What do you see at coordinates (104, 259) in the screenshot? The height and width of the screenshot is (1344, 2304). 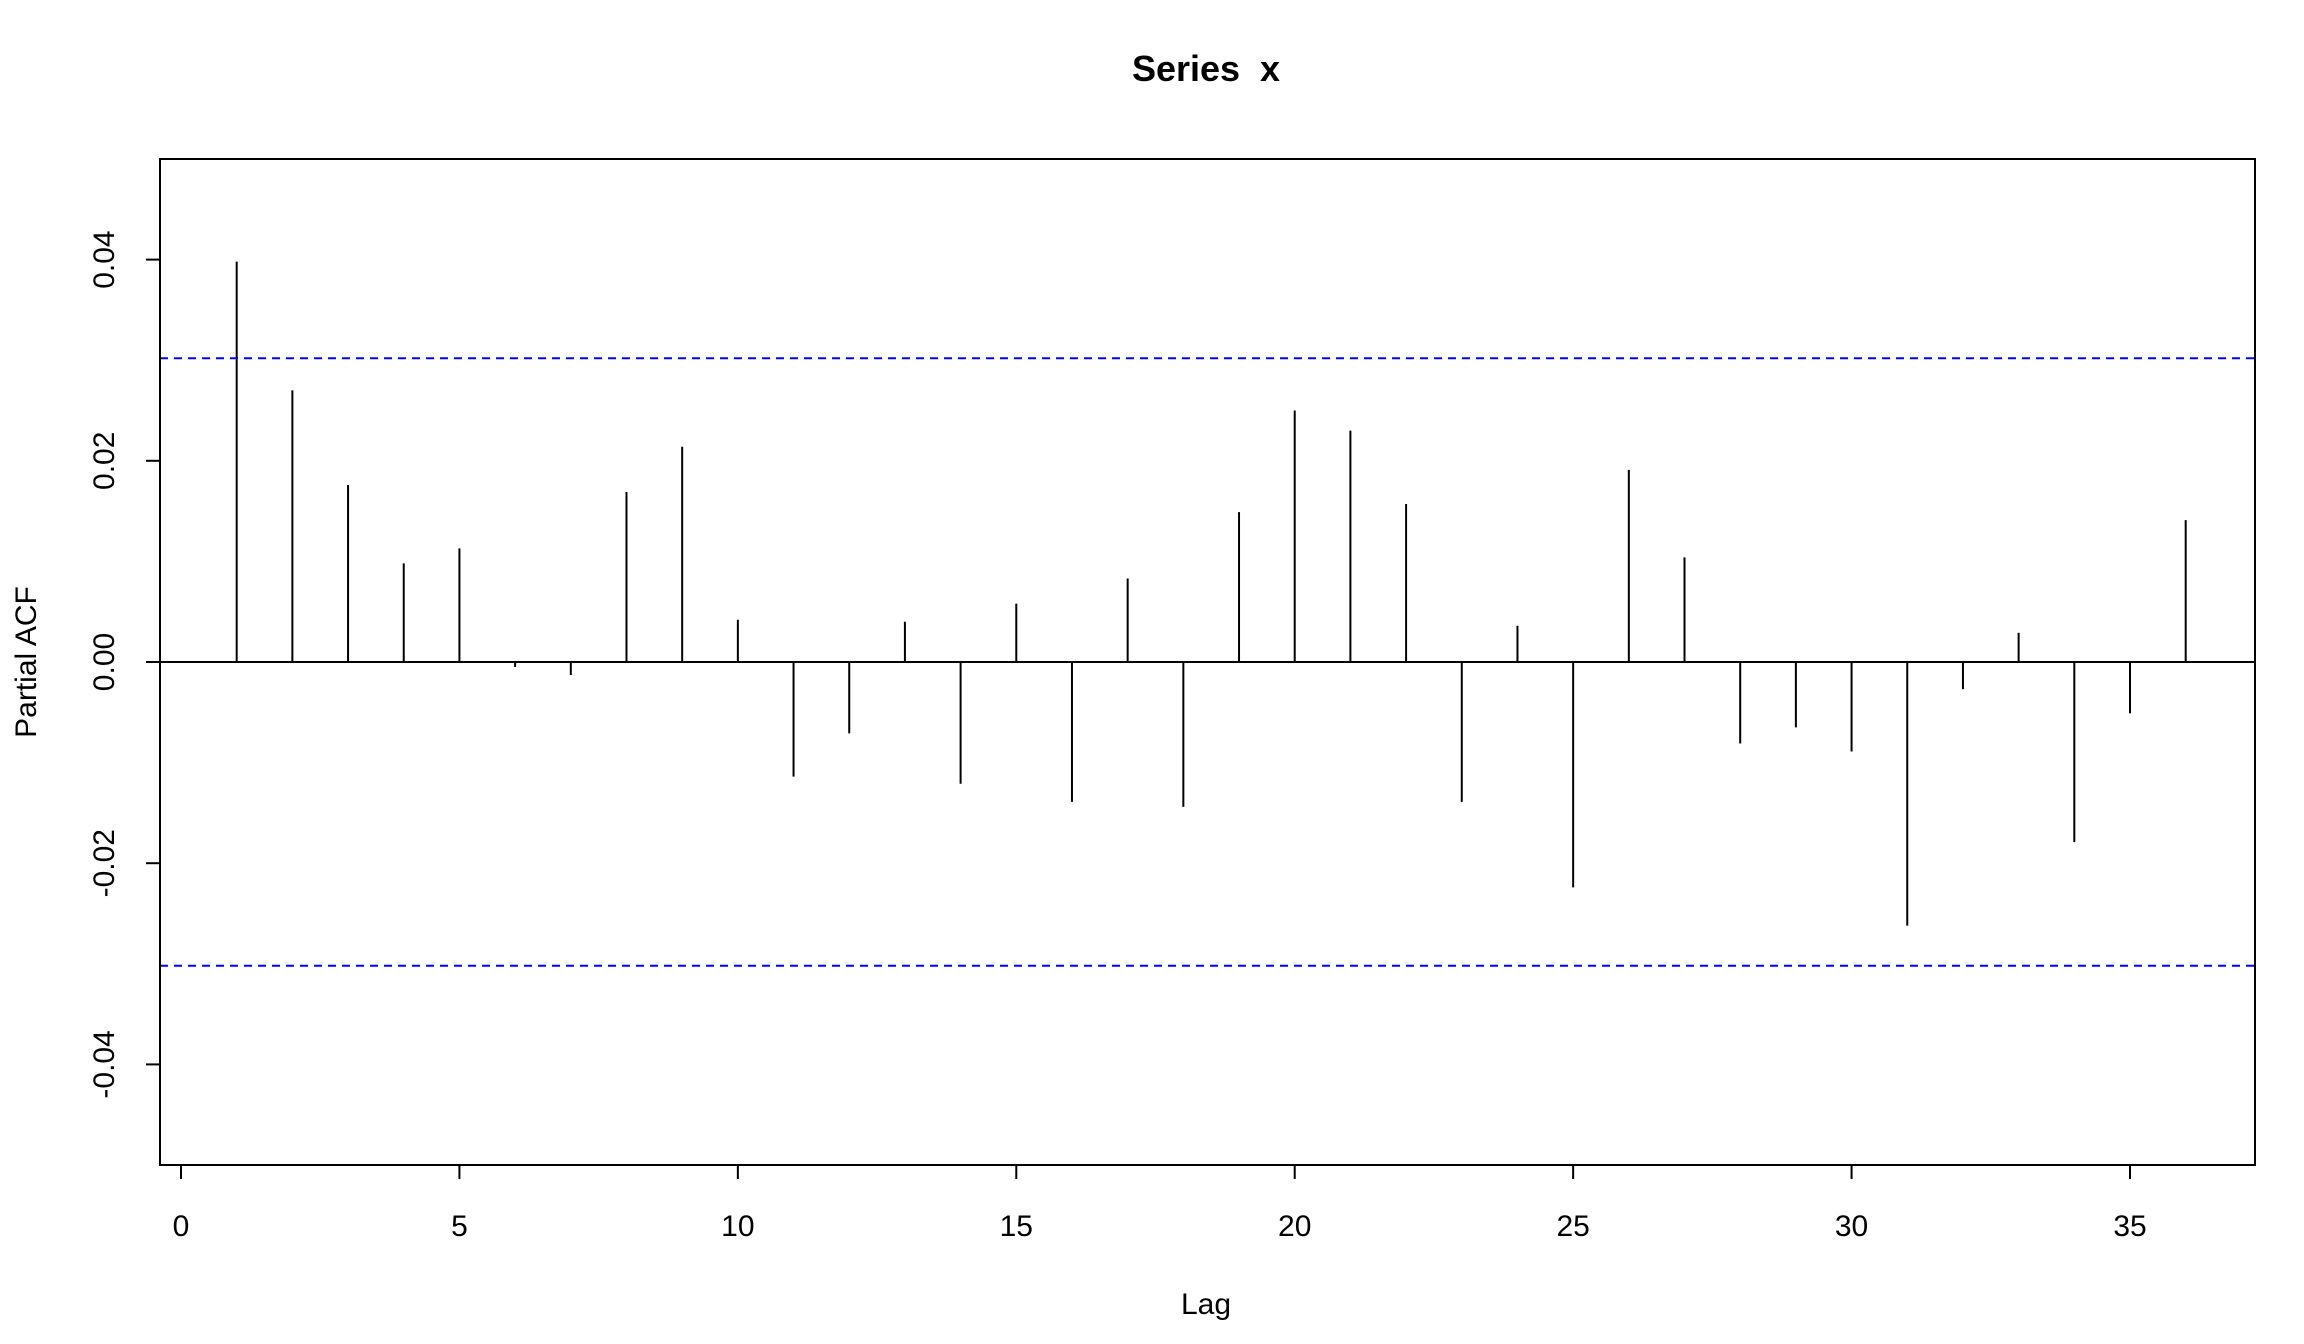 I see `y-tick-label-0.04: 0.04` at bounding box center [104, 259].